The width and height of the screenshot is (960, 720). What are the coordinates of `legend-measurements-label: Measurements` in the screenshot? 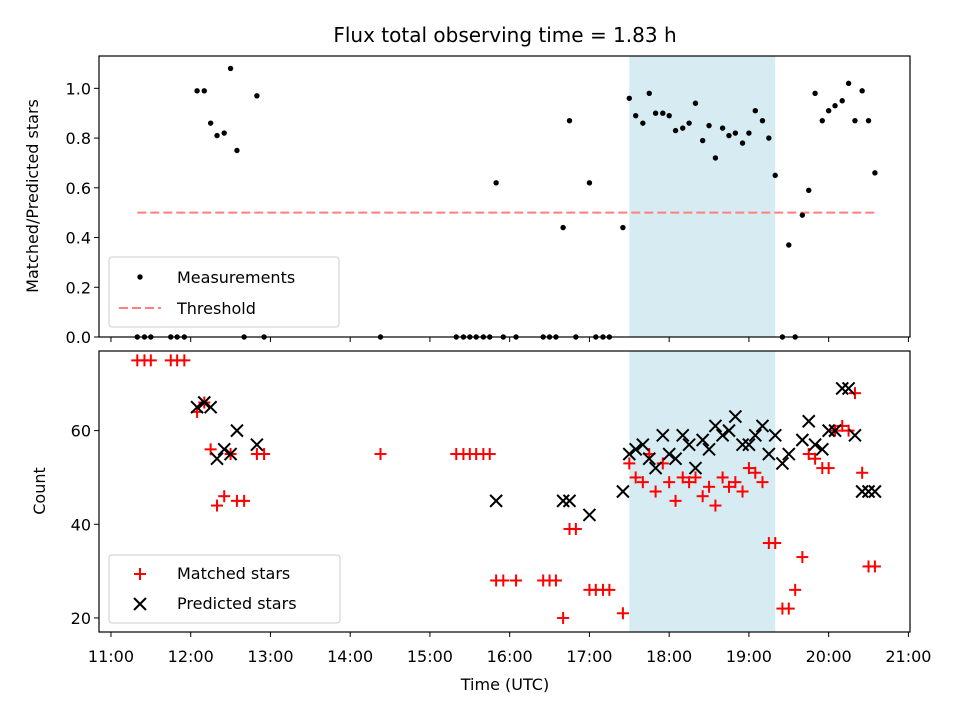 It's located at (236, 277).